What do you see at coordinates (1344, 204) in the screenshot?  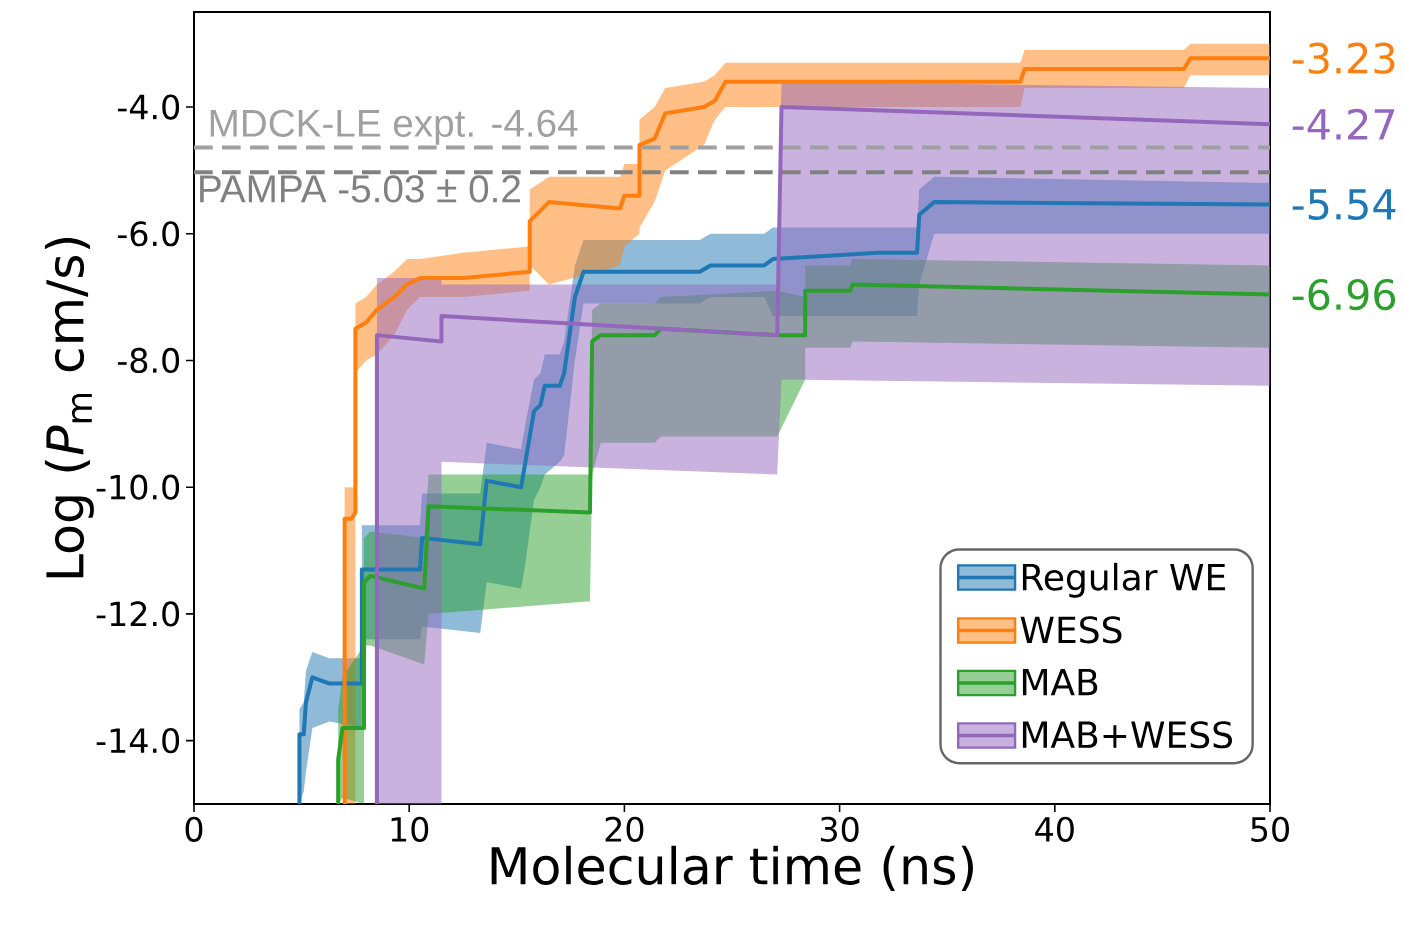 I see `text: -5.54` at bounding box center [1344, 204].